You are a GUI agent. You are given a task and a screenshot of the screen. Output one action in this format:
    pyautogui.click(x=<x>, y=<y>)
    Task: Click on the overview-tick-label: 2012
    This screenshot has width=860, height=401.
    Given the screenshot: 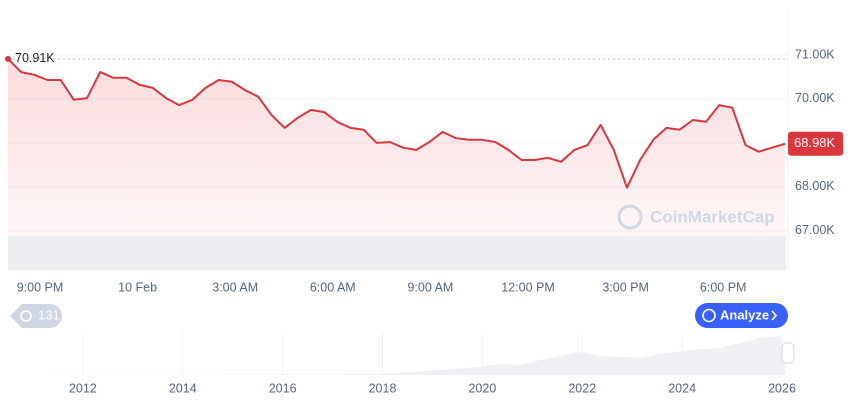 What is the action you would take?
    pyautogui.click(x=83, y=388)
    